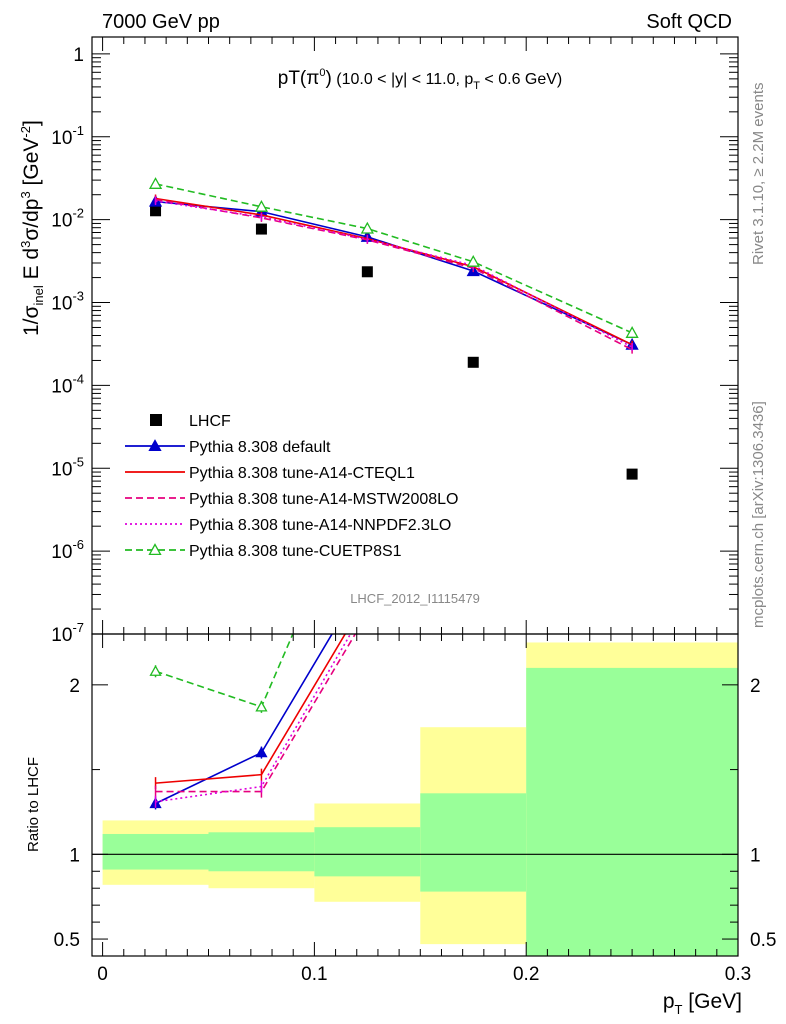 This screenshot has height=1024, width=786. What do you see at coordinates (302, 473) in the screenshot?
I see `legend-label: Pythia 8.308 tune-A14-CTEQL1` at bounding box center [302, 473].